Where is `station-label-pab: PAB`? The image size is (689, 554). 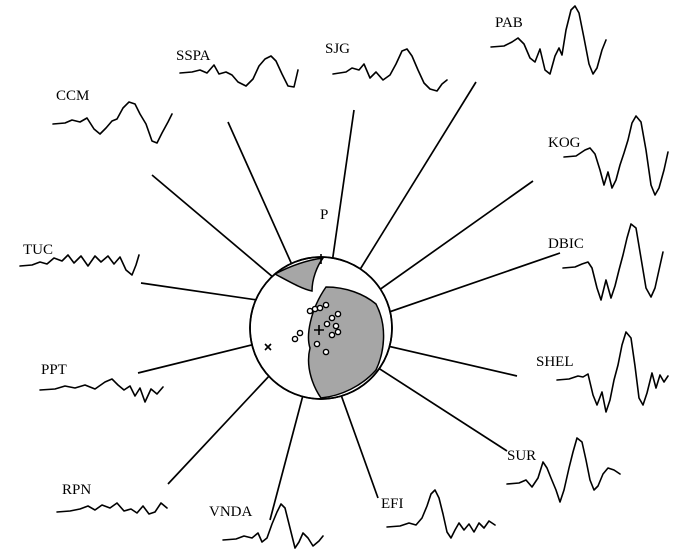
station-label-pab: PAB is located at coordinates (509, 23).